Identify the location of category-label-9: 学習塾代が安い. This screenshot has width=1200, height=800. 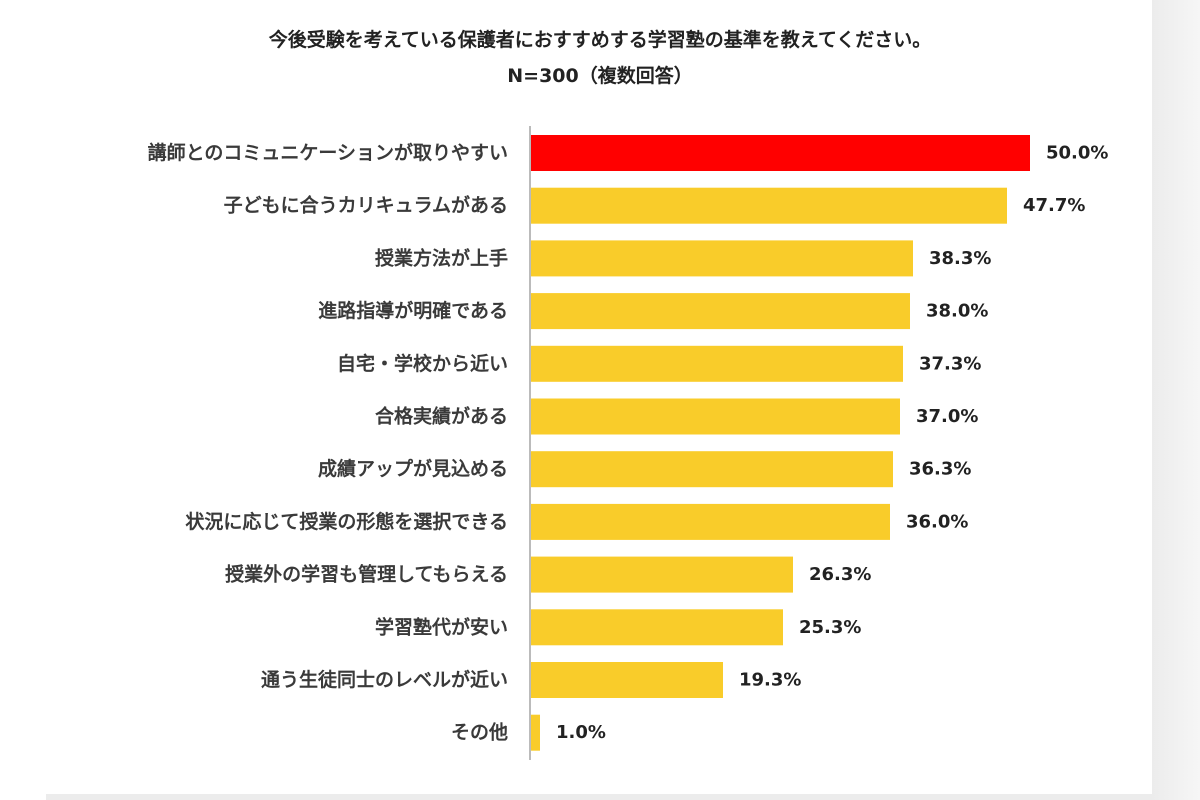
(441, 626).